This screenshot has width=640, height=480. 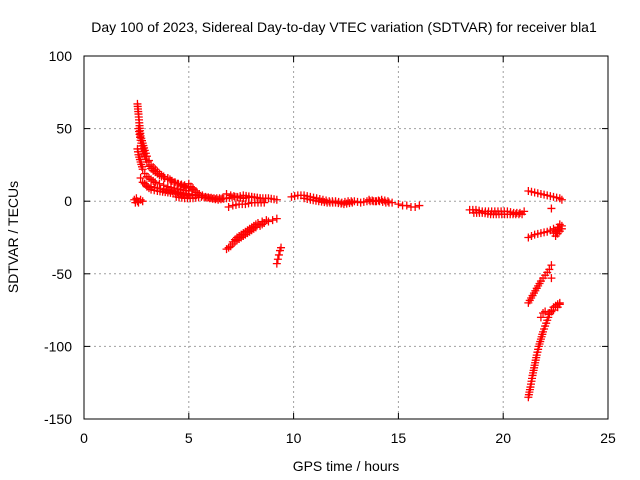 I want to click on x-axis-label: GPS time / hours, so click(x=346, y=466).